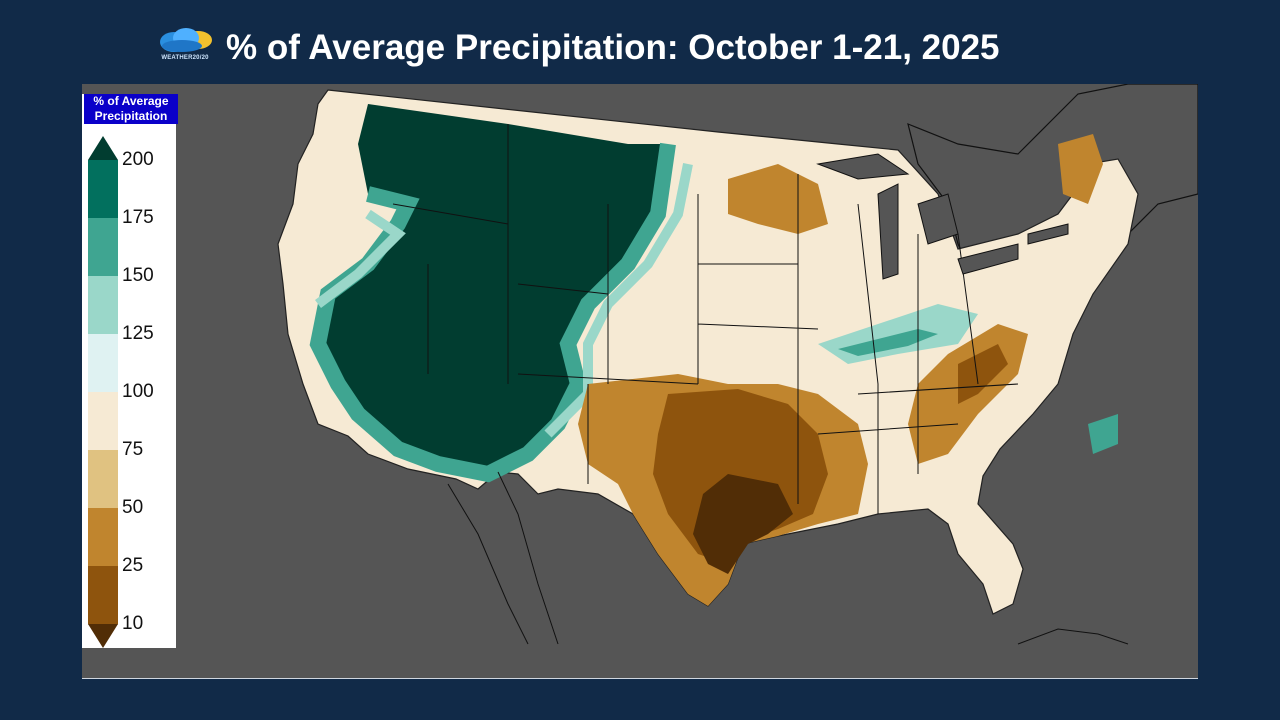  I want to click on legend-tick-label: 10, so click(133, 623).